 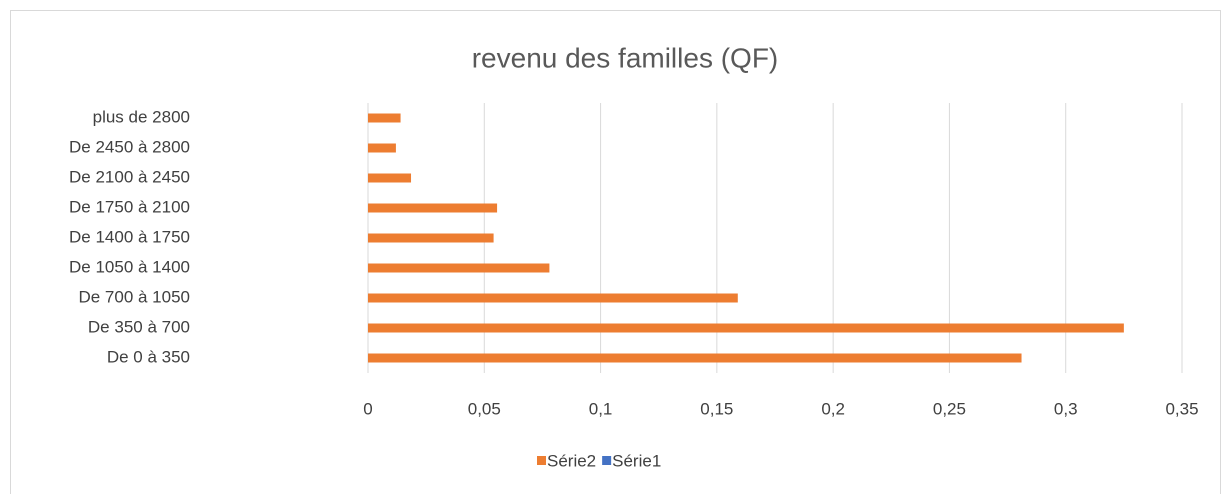 What do you see at coordinates (141, 116) in the screenshot?
I see `y-tick-label: plus de 2800` at bounding box center [141, 116].